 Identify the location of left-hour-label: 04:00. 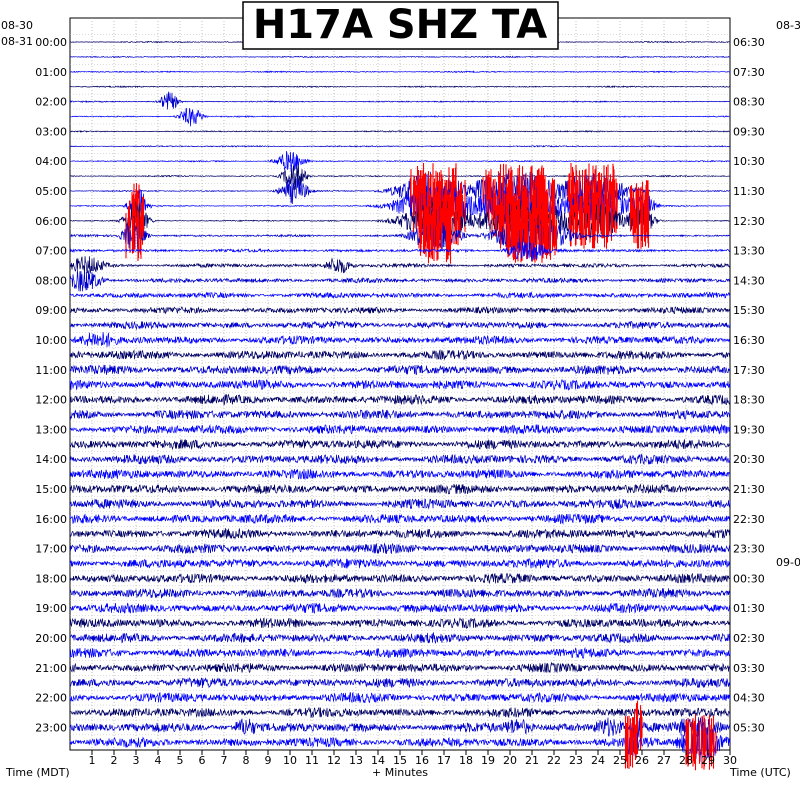
(51, 161).